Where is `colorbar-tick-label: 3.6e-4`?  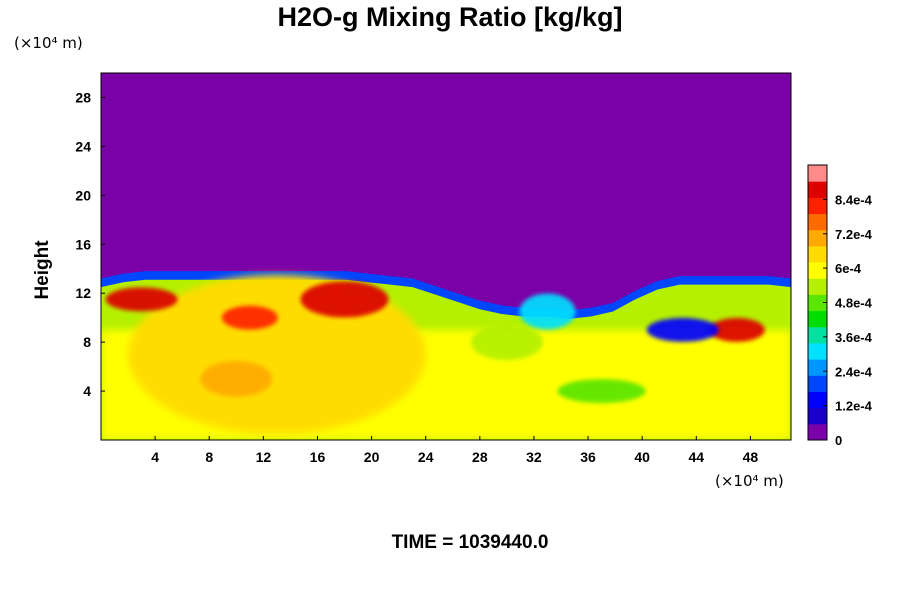 colorbar-tick-label: 3.6e-4 is located at coordinates (854, 337).